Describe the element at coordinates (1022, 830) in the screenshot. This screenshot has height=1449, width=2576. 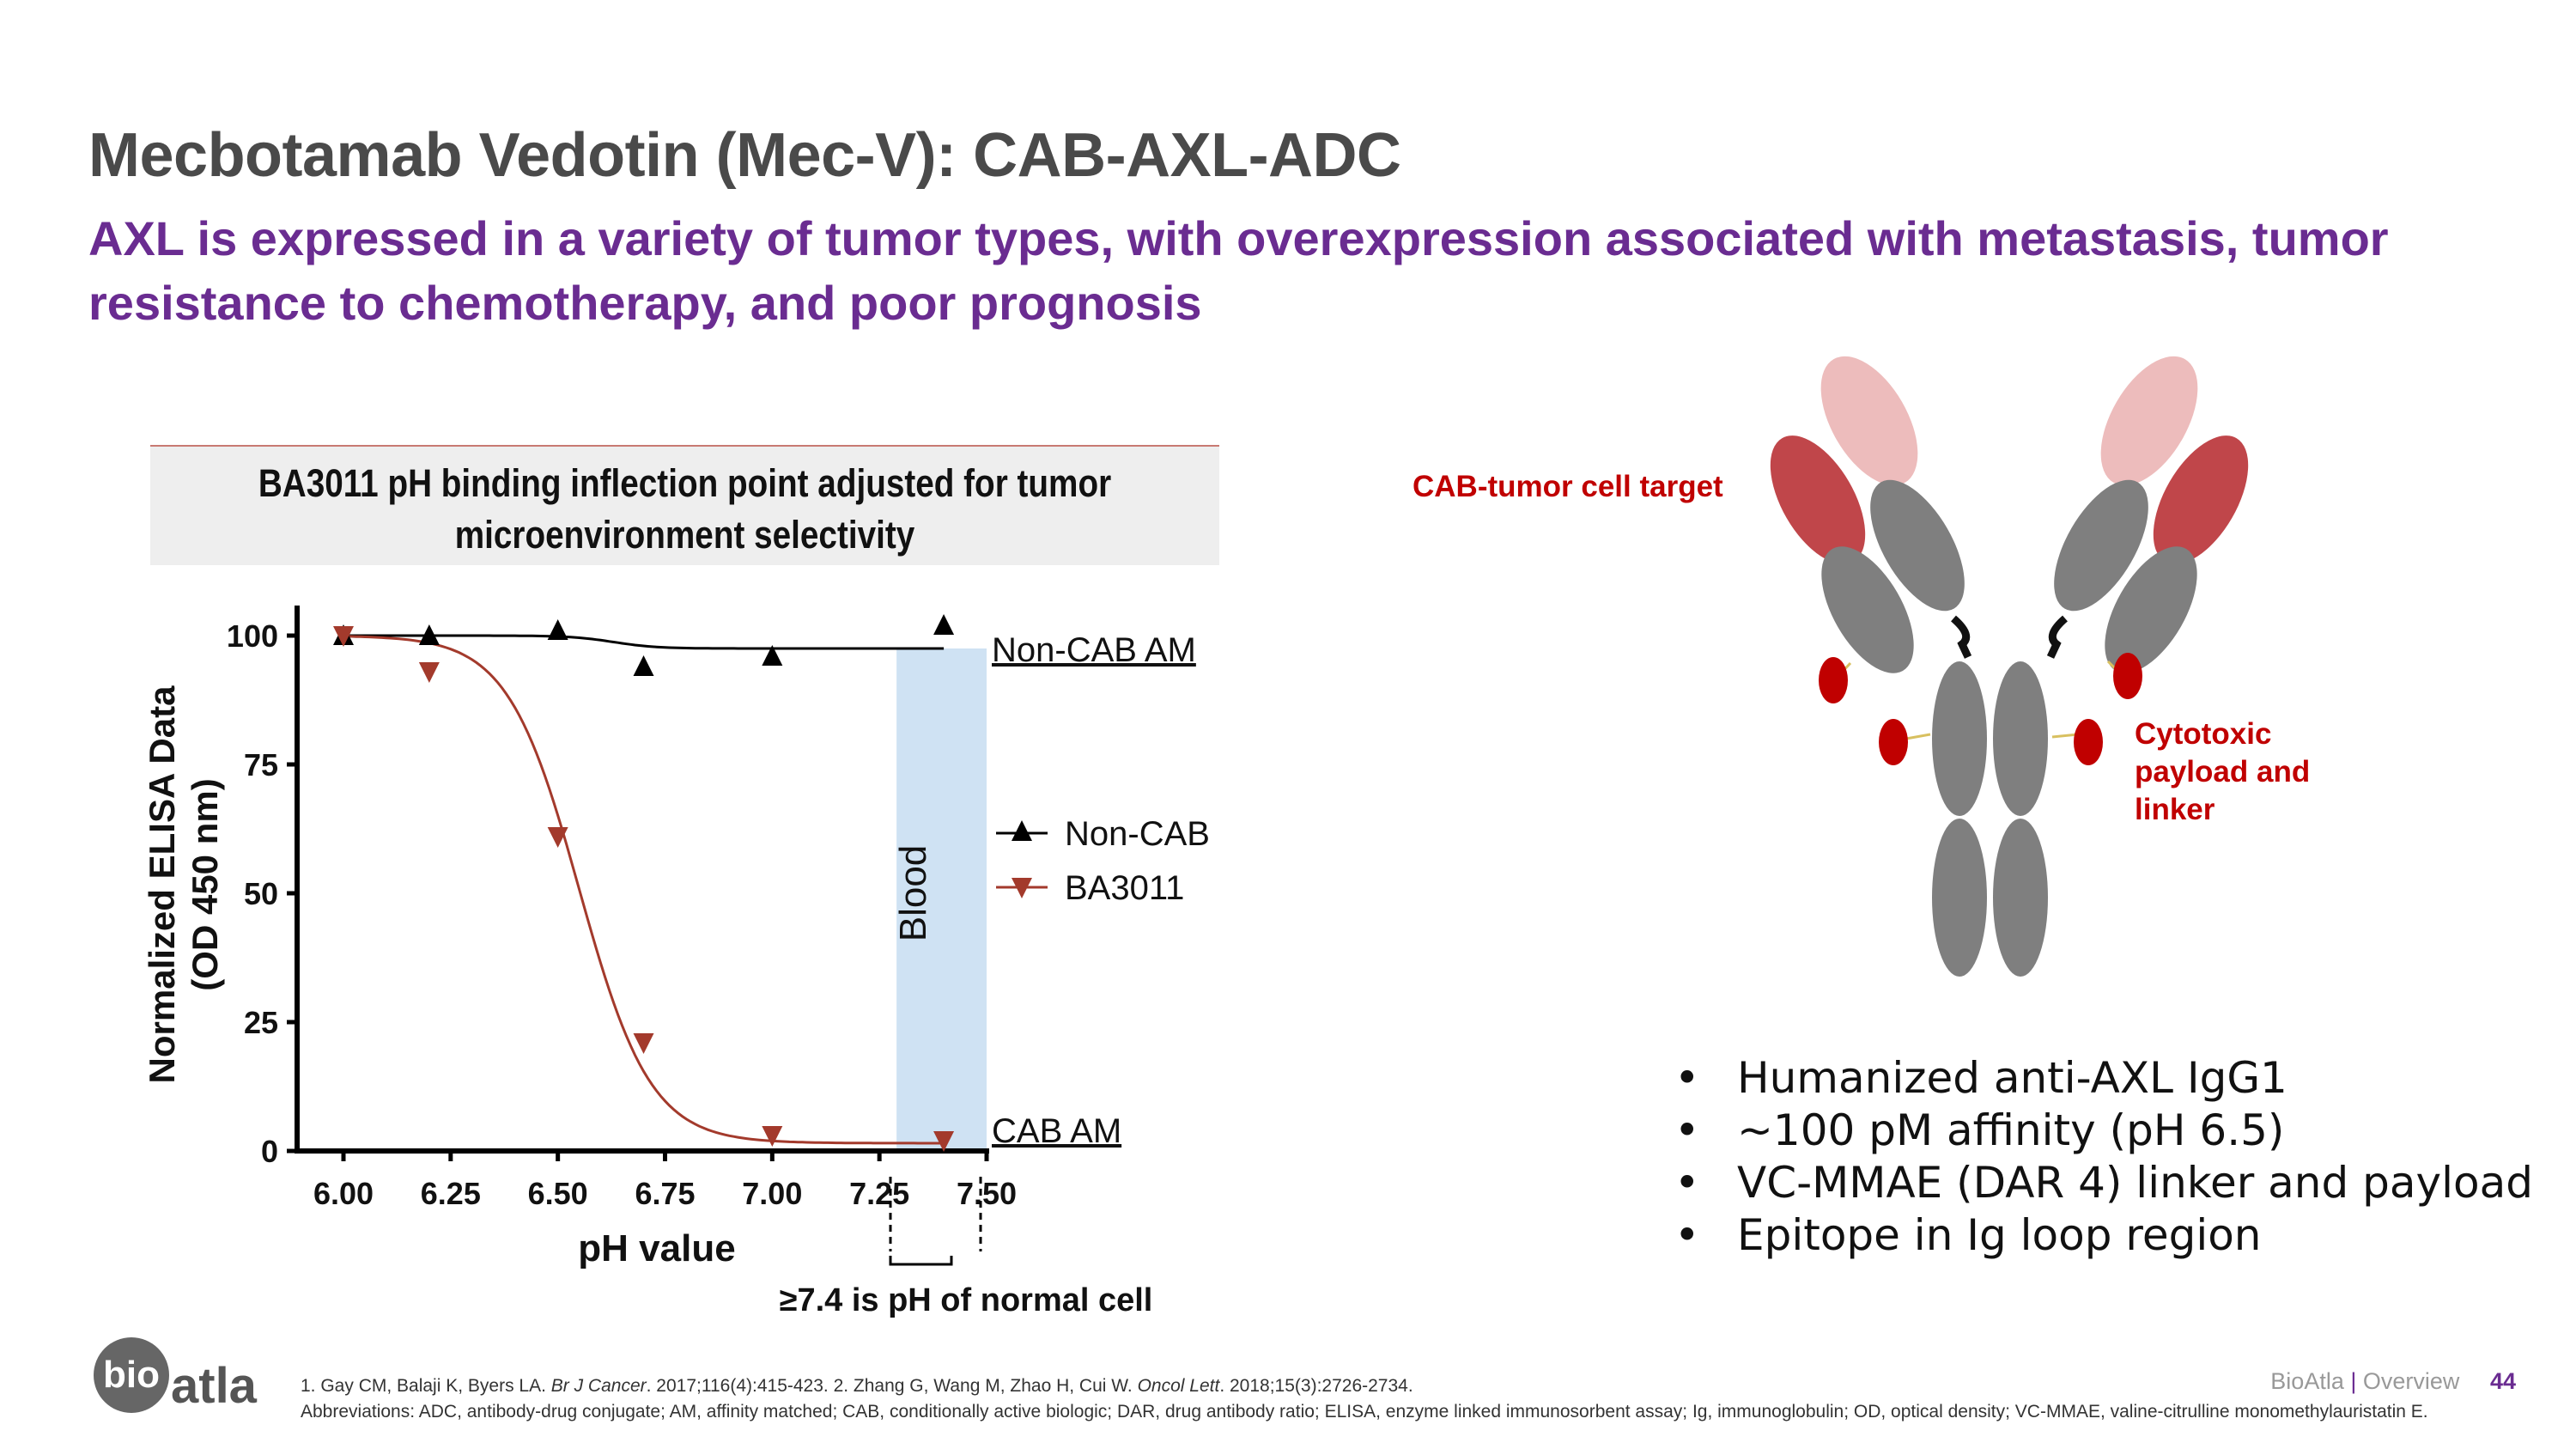
I see `legend-marker-non-cab` at that location.